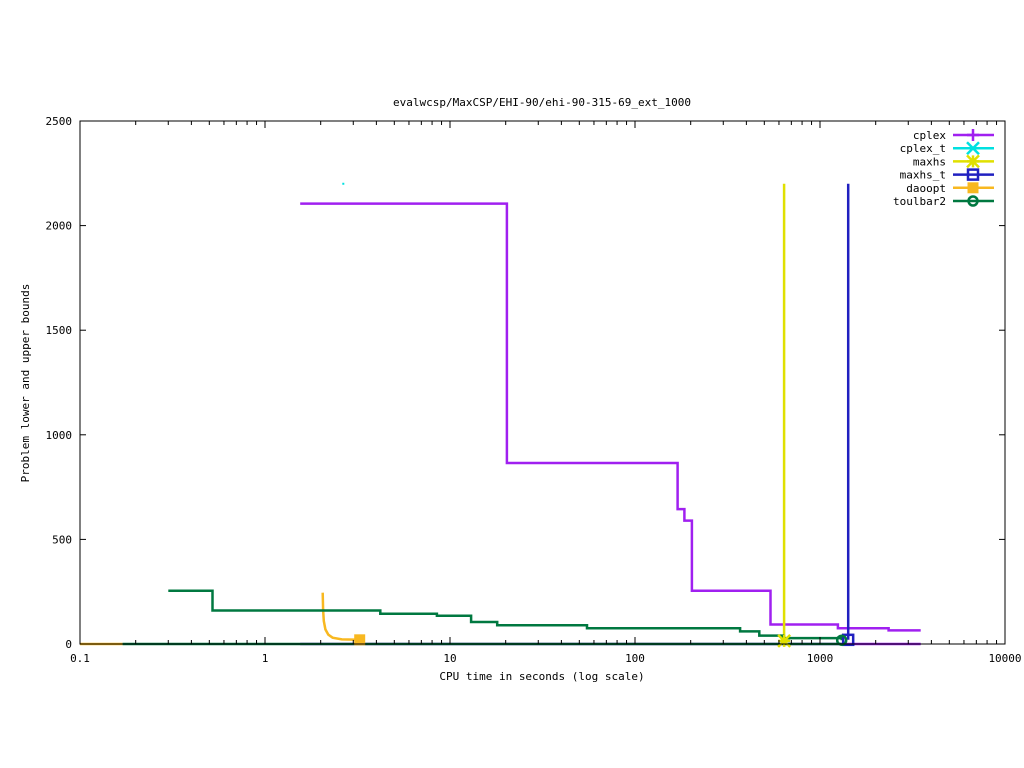  I want to click on legend-marker-cplex_t, so click(973, 148).